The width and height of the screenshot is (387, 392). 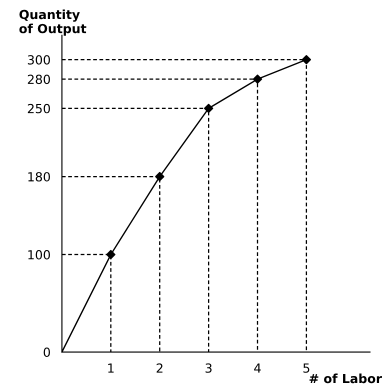 I want to click on y-tick-label: 280, so click(x=39, y=79).